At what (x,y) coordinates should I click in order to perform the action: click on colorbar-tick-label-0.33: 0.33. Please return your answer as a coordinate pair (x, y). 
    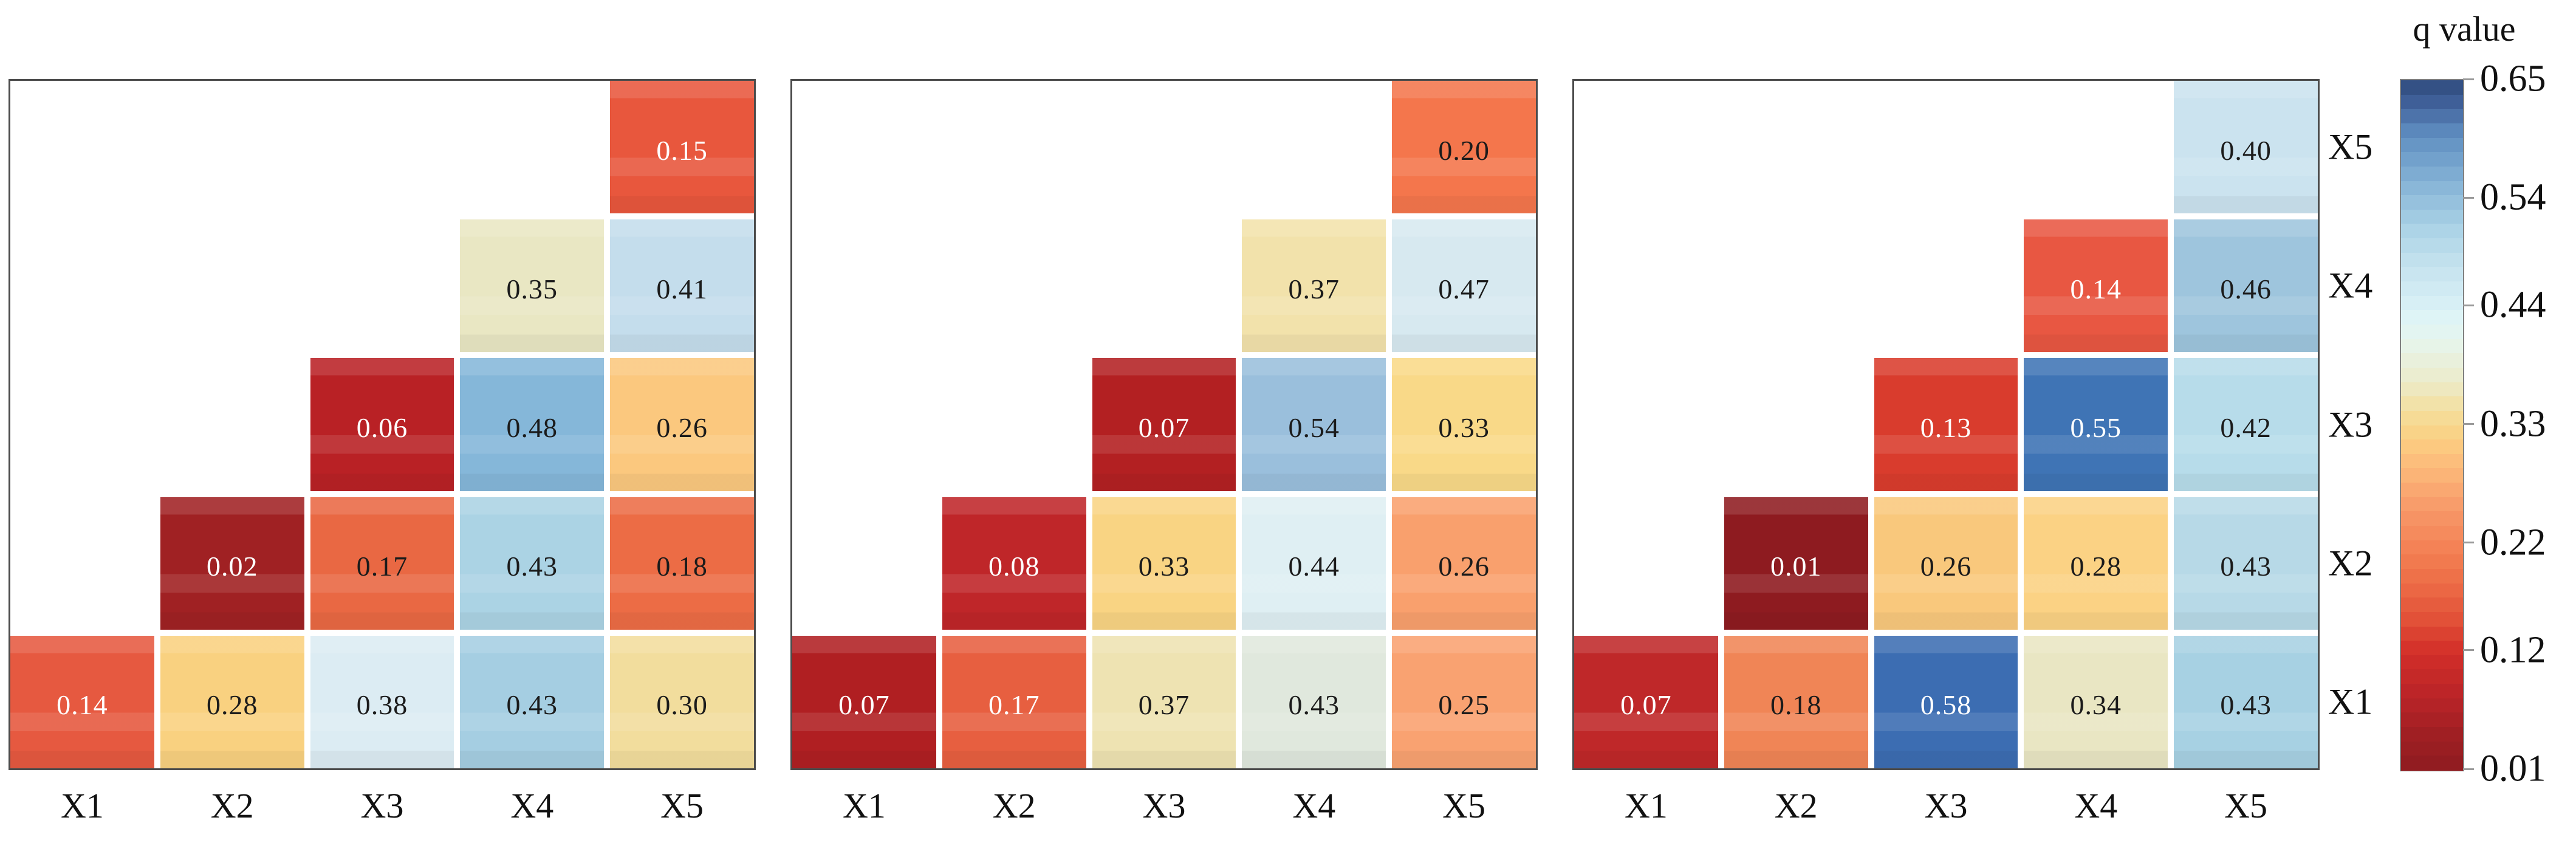
    Looking at the image, I should click on (2513, 423).